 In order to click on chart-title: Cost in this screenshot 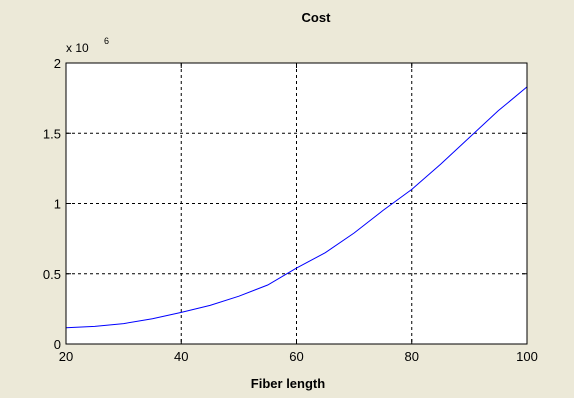, I will do `click(317, 17)`.